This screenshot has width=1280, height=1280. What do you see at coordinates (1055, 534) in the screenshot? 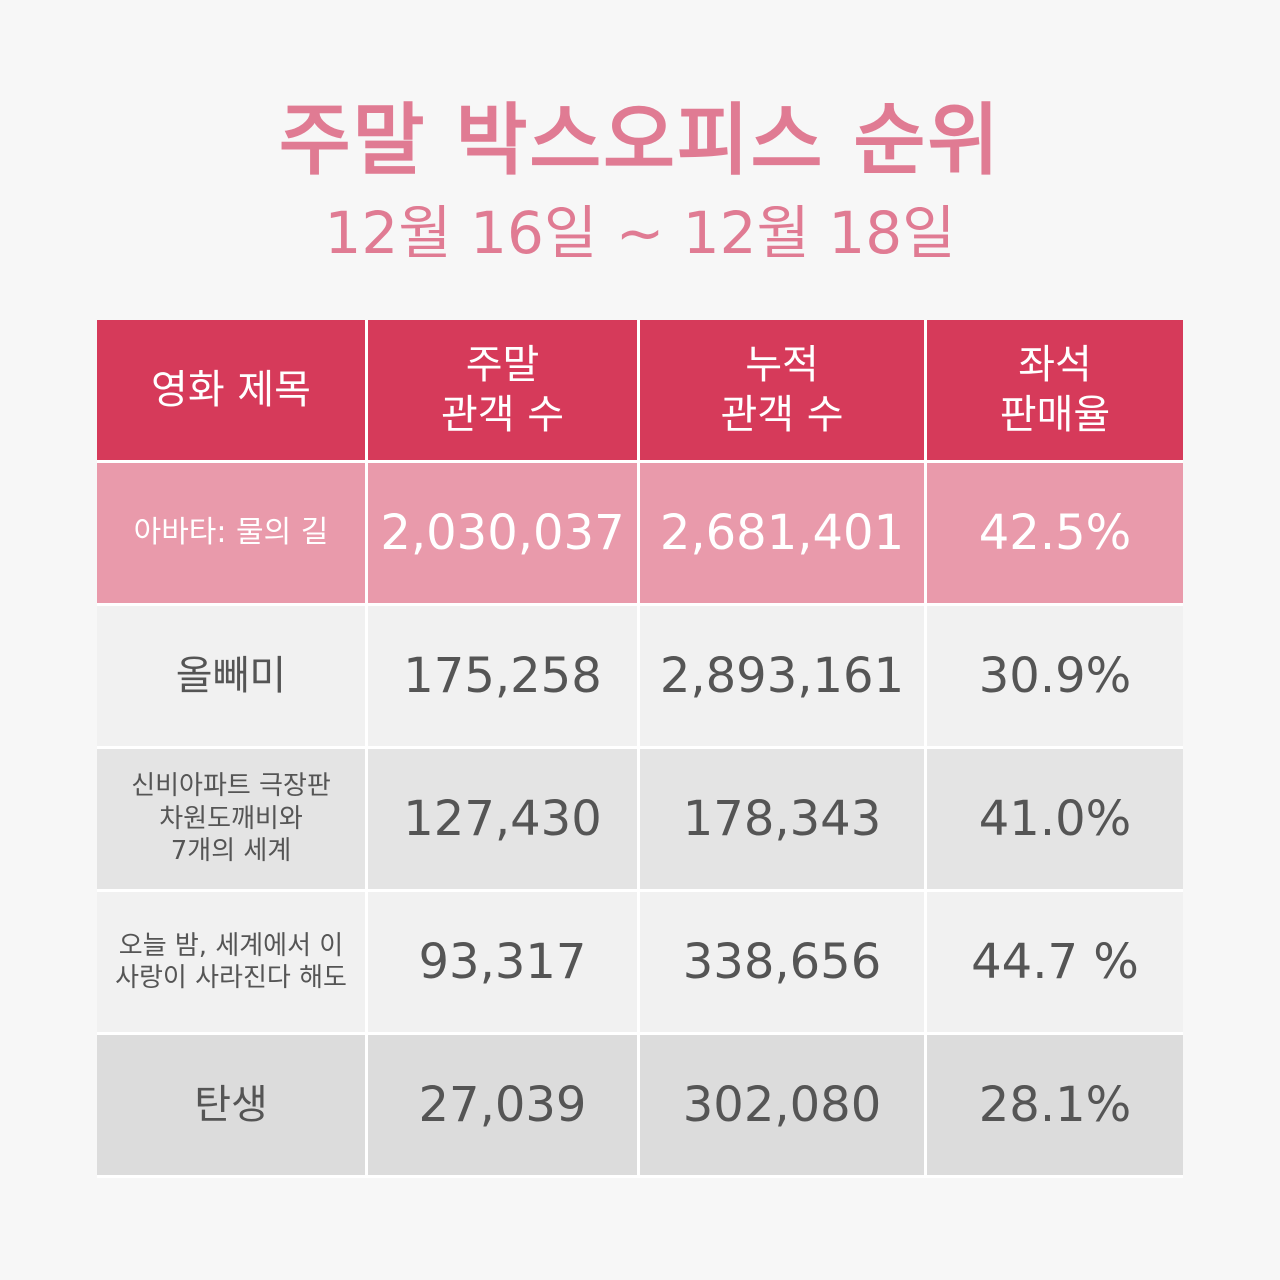
I see `seat-sales-rate-cell: 42.5%` at bounding box center [1055, 534].